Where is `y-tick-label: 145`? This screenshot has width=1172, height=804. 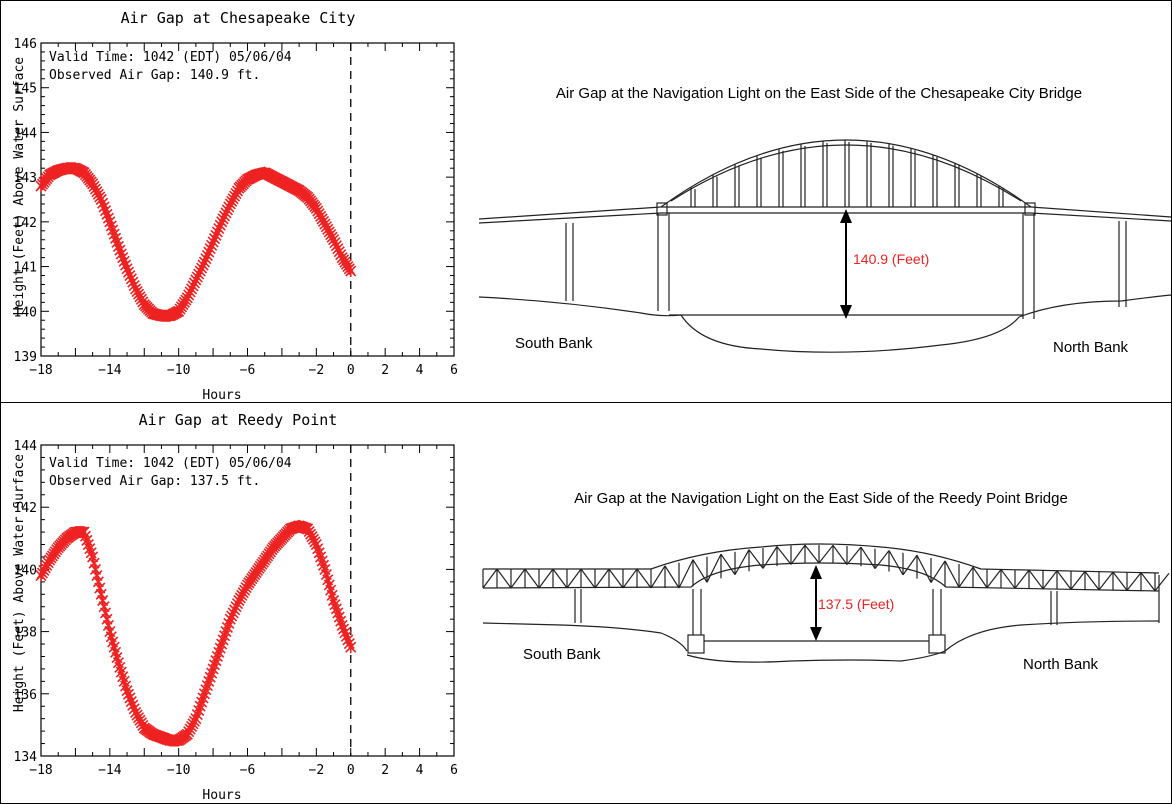
y-tick-label: 145 is located at coordinates (25, 89).